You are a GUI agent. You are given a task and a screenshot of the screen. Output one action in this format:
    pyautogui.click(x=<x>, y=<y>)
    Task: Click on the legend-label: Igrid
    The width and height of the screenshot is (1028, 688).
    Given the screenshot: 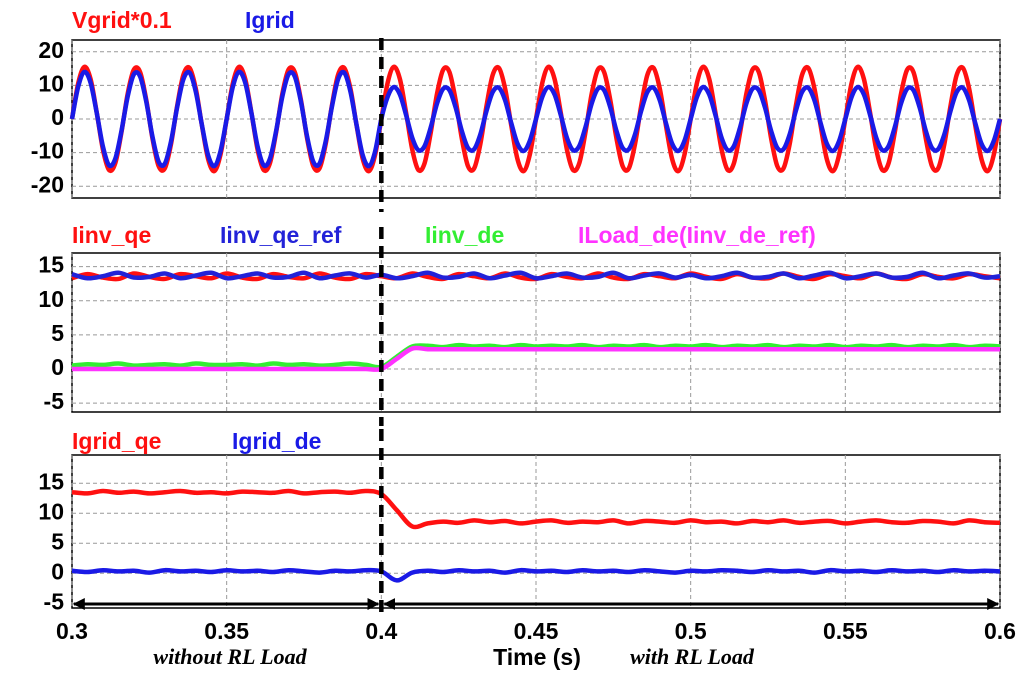 What is the action you would take?
    pyautogui.click(x=270, y=20)
    